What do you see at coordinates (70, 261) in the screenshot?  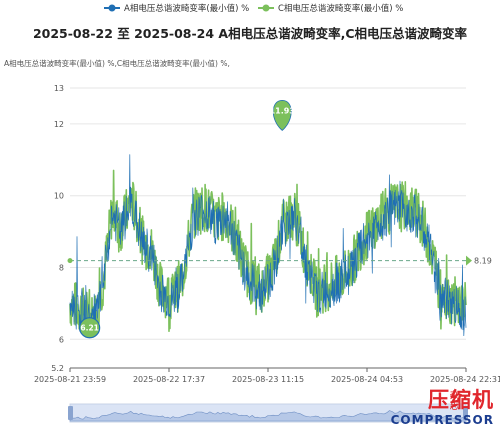 I see `average-start-dot` at bounding box center [70, 261].